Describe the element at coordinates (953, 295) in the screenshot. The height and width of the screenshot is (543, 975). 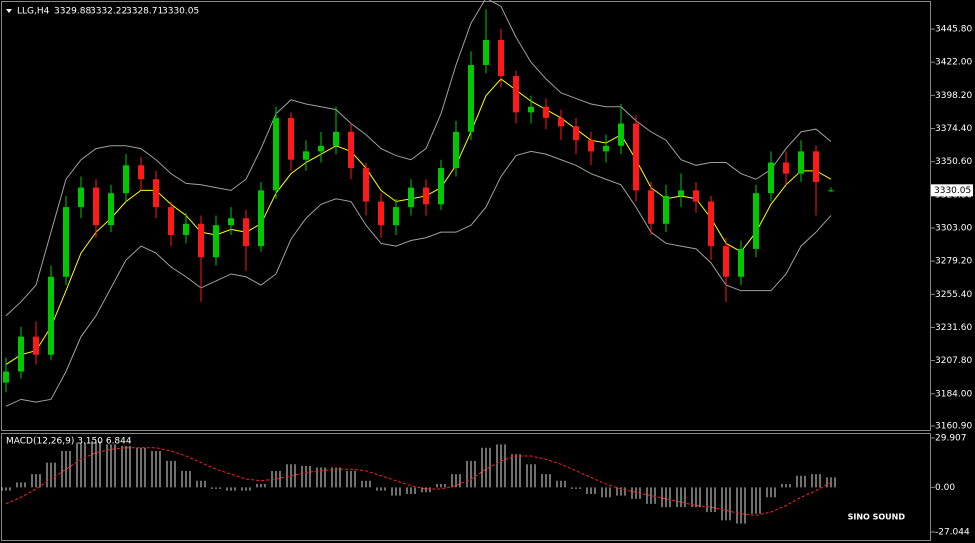
I see `y-tick-label: 3255.40` at that location.